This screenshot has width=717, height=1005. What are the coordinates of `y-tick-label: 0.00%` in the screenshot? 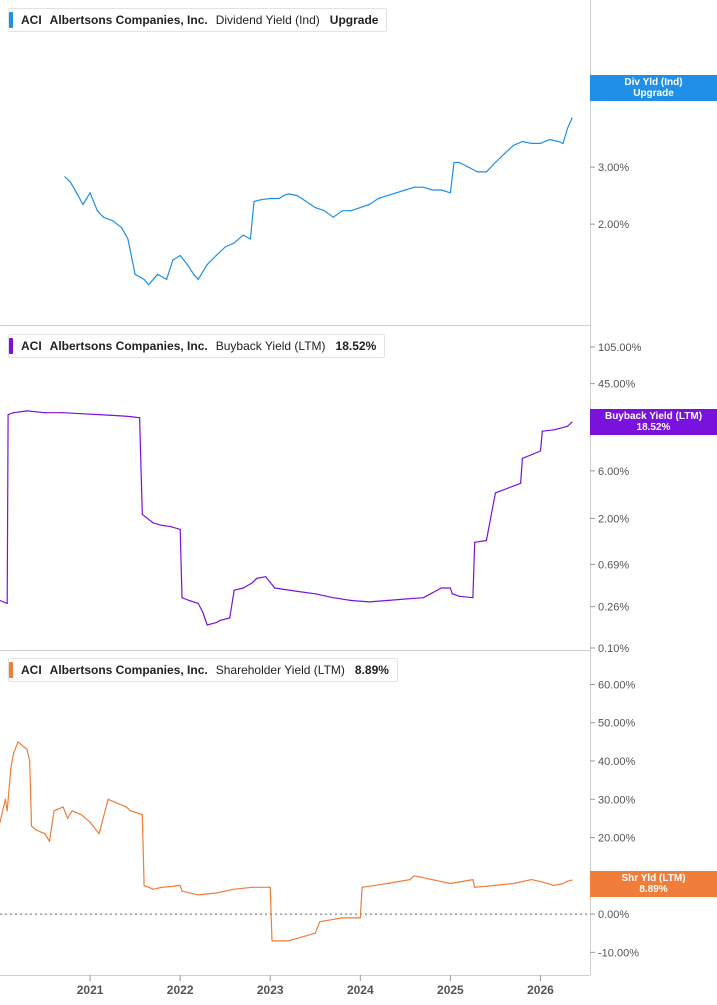 It's located at (613, 915).